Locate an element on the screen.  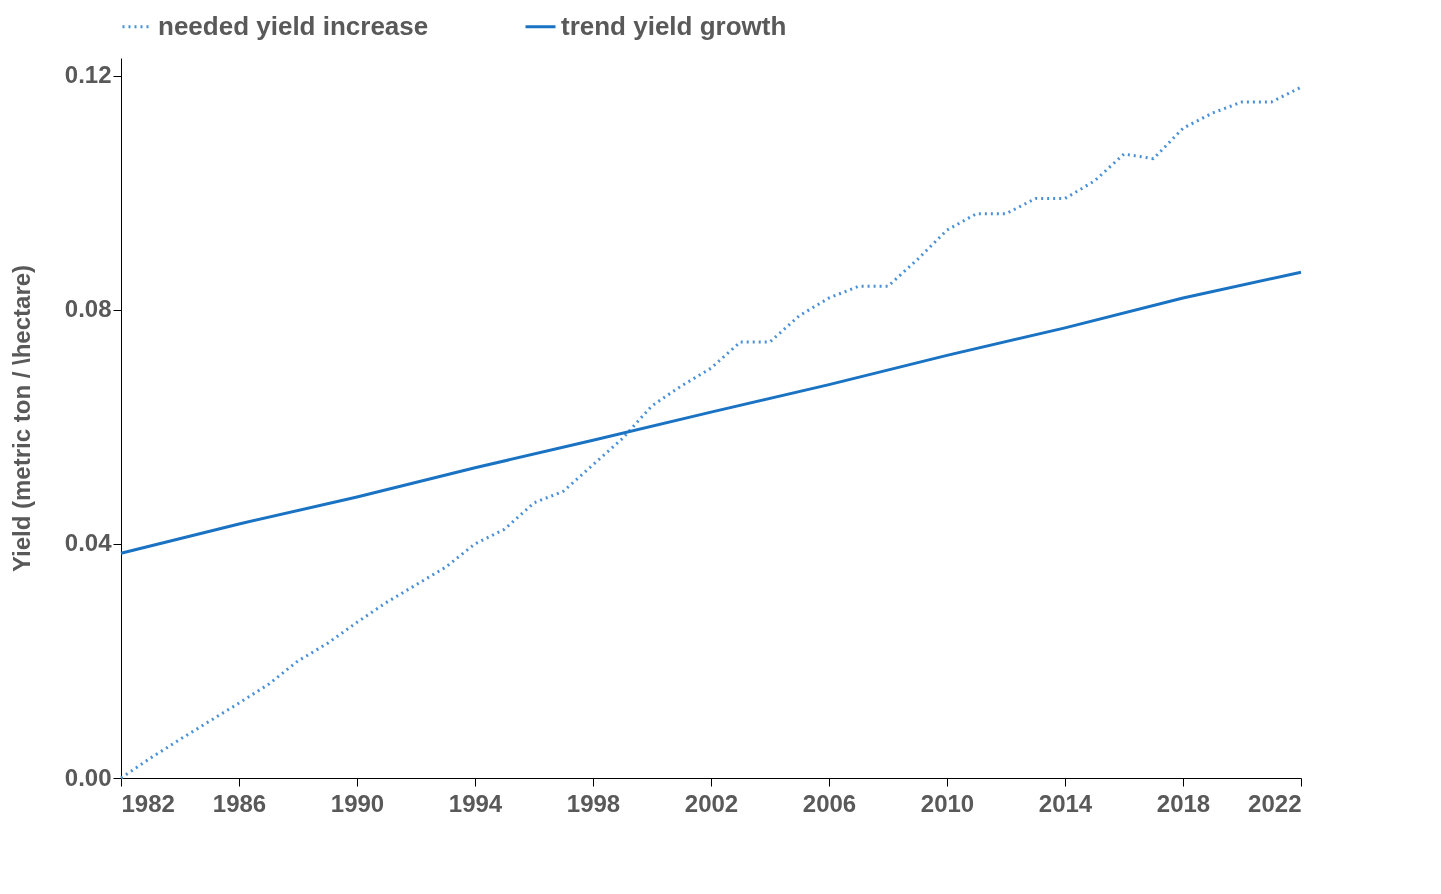
x-tick-label: 1986 is located at coordinates (239, 803).